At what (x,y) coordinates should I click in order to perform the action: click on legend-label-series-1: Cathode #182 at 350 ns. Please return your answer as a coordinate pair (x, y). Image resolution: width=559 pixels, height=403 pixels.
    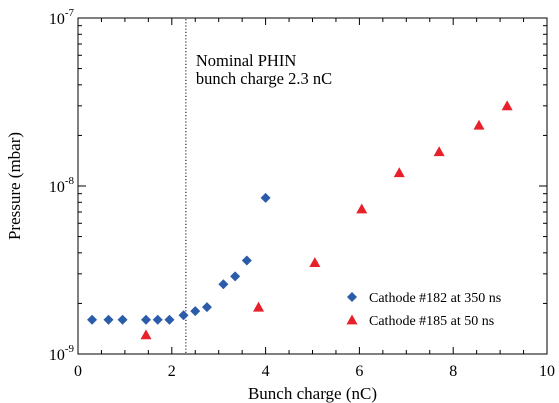
    Looking at the image, I should click on (435, 298).